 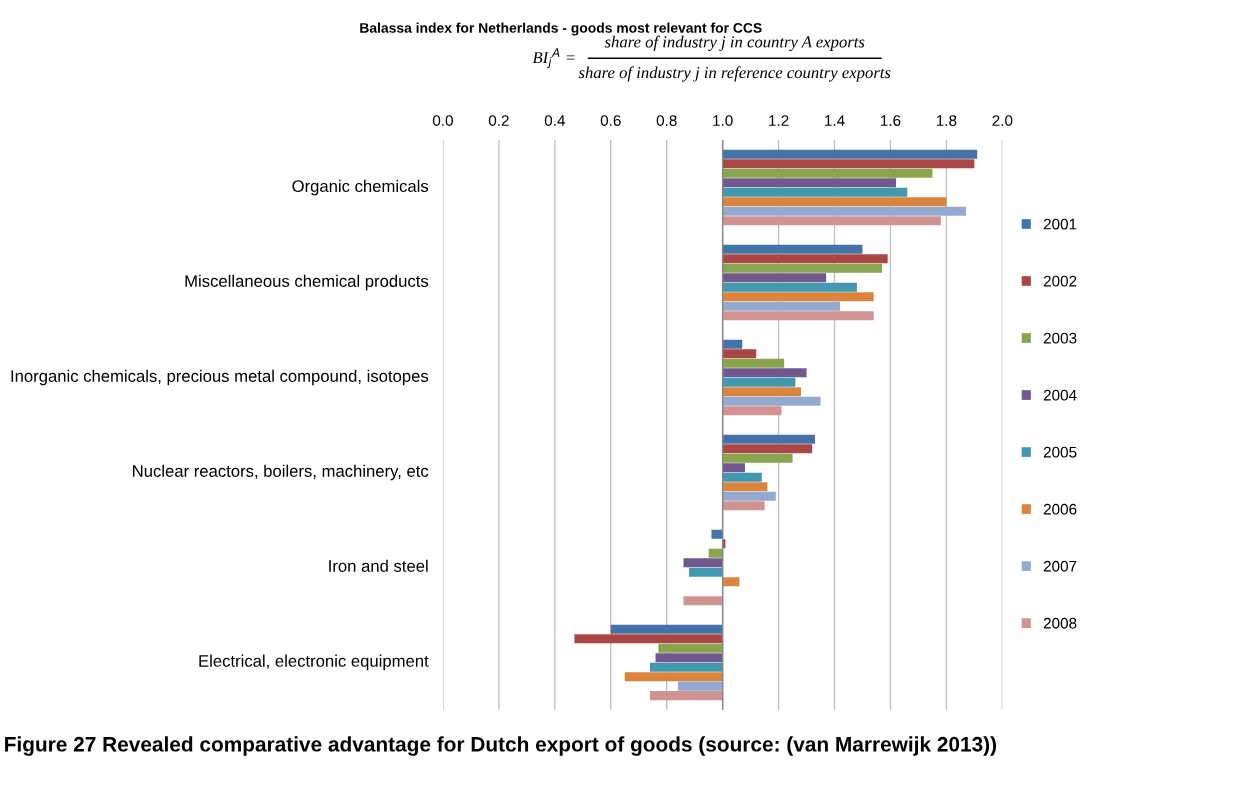 What do you see at coordinates (281, 472) in the screenshot?
I see `y-tick-label: Nuclear reactors, boilers, machinery, etc` at bounding box center [281, 472].